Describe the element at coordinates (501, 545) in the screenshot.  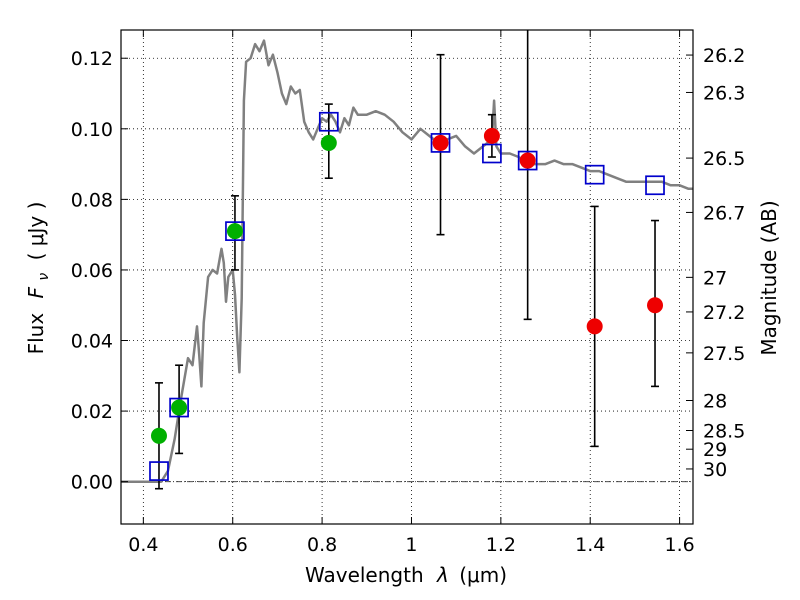
I see `x-tick-label: 1.2` at that location.